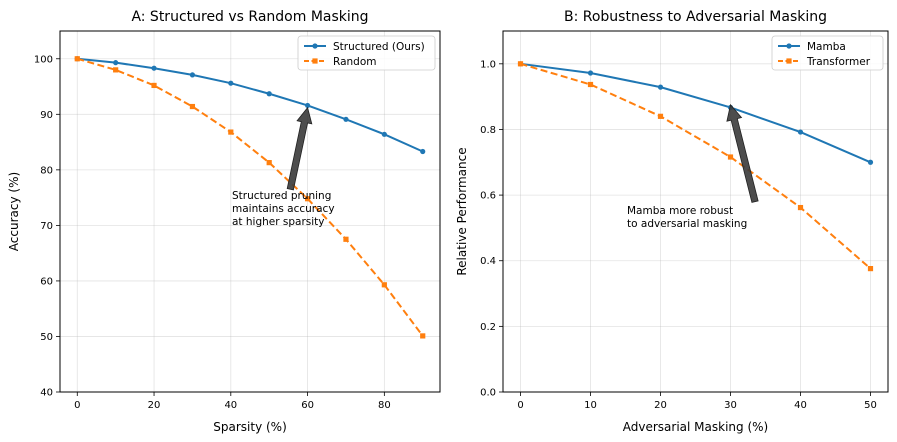 The width and height of the screenshot is (897, 442). I want to click on chart-title: A: Structured vs Random Masking, so click(249, 17).